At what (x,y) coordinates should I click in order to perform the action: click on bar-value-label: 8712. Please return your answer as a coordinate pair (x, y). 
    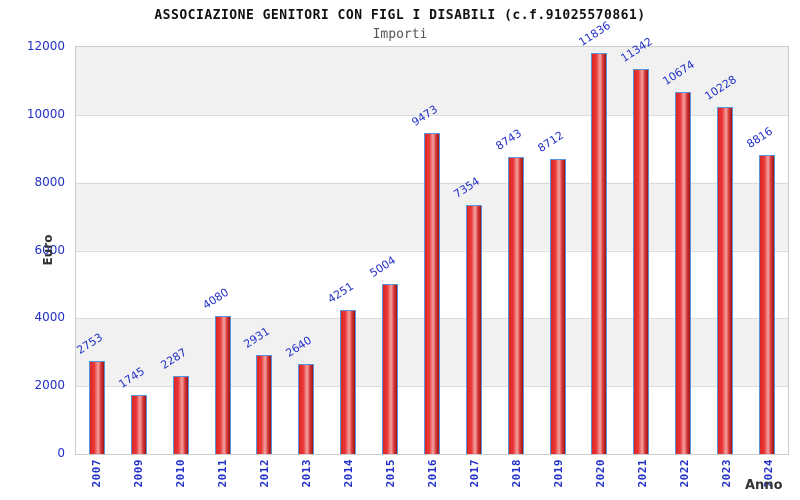
    Looking at the image, I should click on (550, 141).